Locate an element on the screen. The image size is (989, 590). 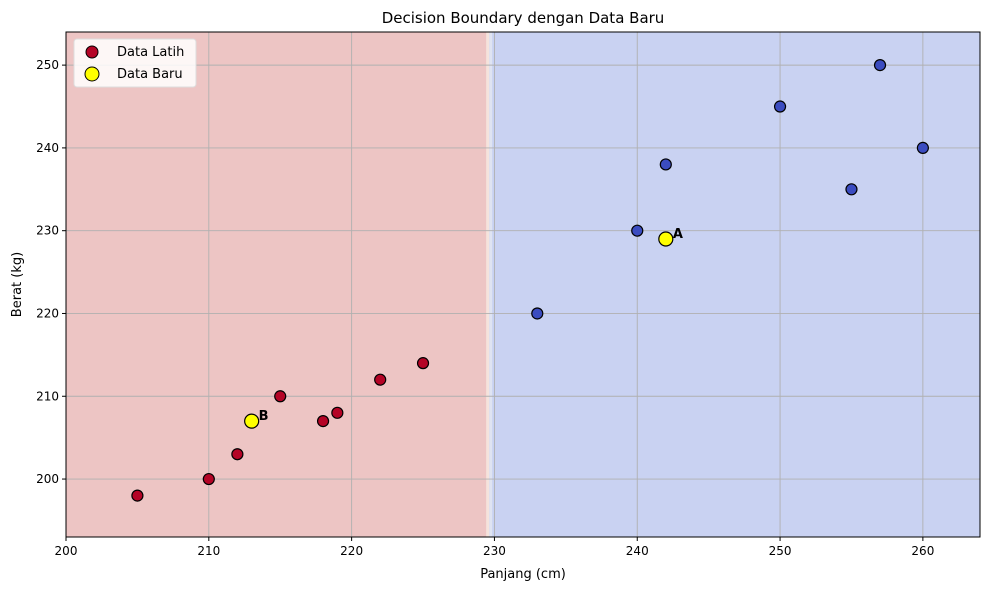
x-axis-ticks: 200 210 220 230 240 250 260 is located at coordinates (494, 547).